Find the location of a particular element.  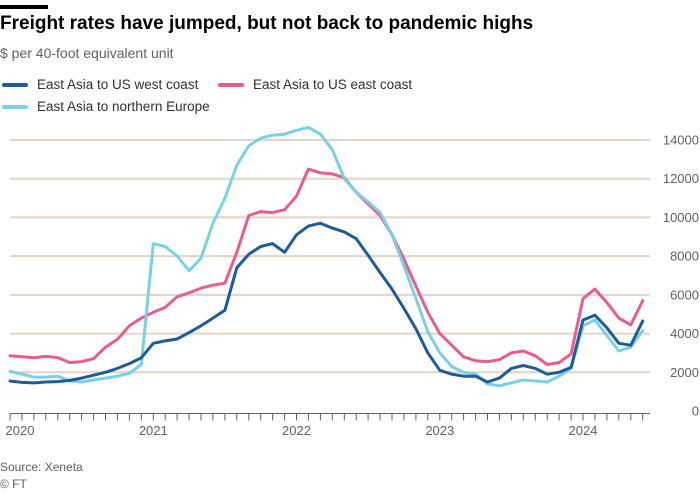

legend-item-northern-europe: East Asia to northern Europe is located at coordinates (110, 106).